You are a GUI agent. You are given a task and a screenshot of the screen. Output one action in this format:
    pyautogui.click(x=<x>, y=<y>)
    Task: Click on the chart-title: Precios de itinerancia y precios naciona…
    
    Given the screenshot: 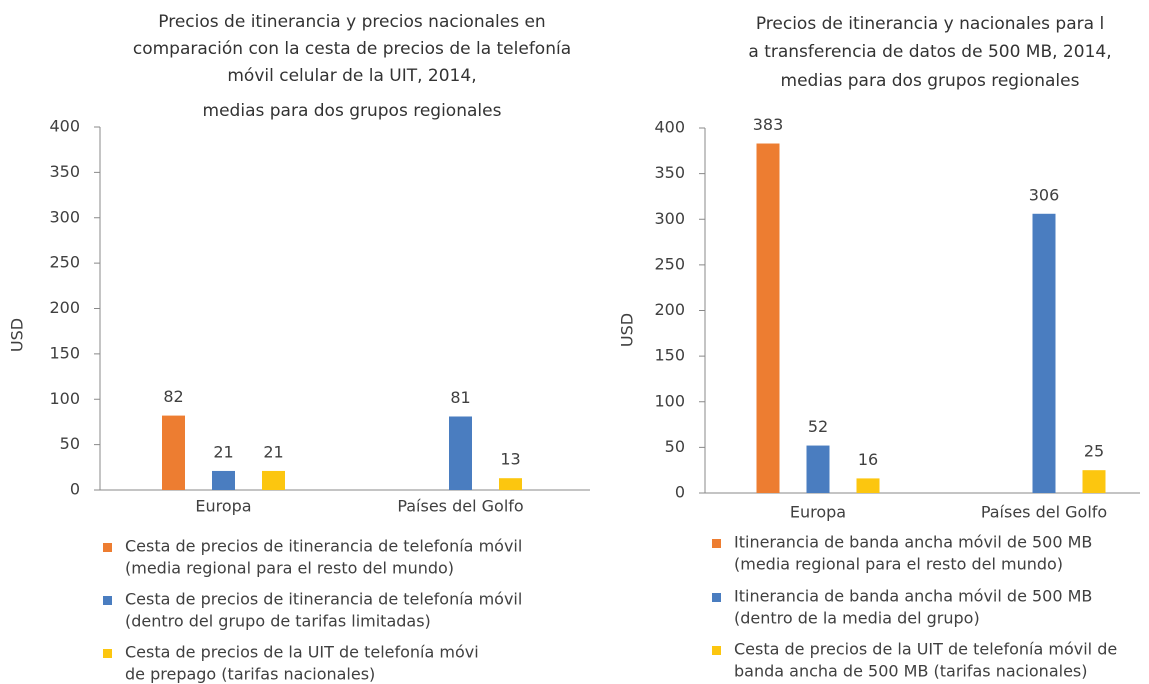 What is the action you would take?
    pyautogui.click(x=351, y=22)
    